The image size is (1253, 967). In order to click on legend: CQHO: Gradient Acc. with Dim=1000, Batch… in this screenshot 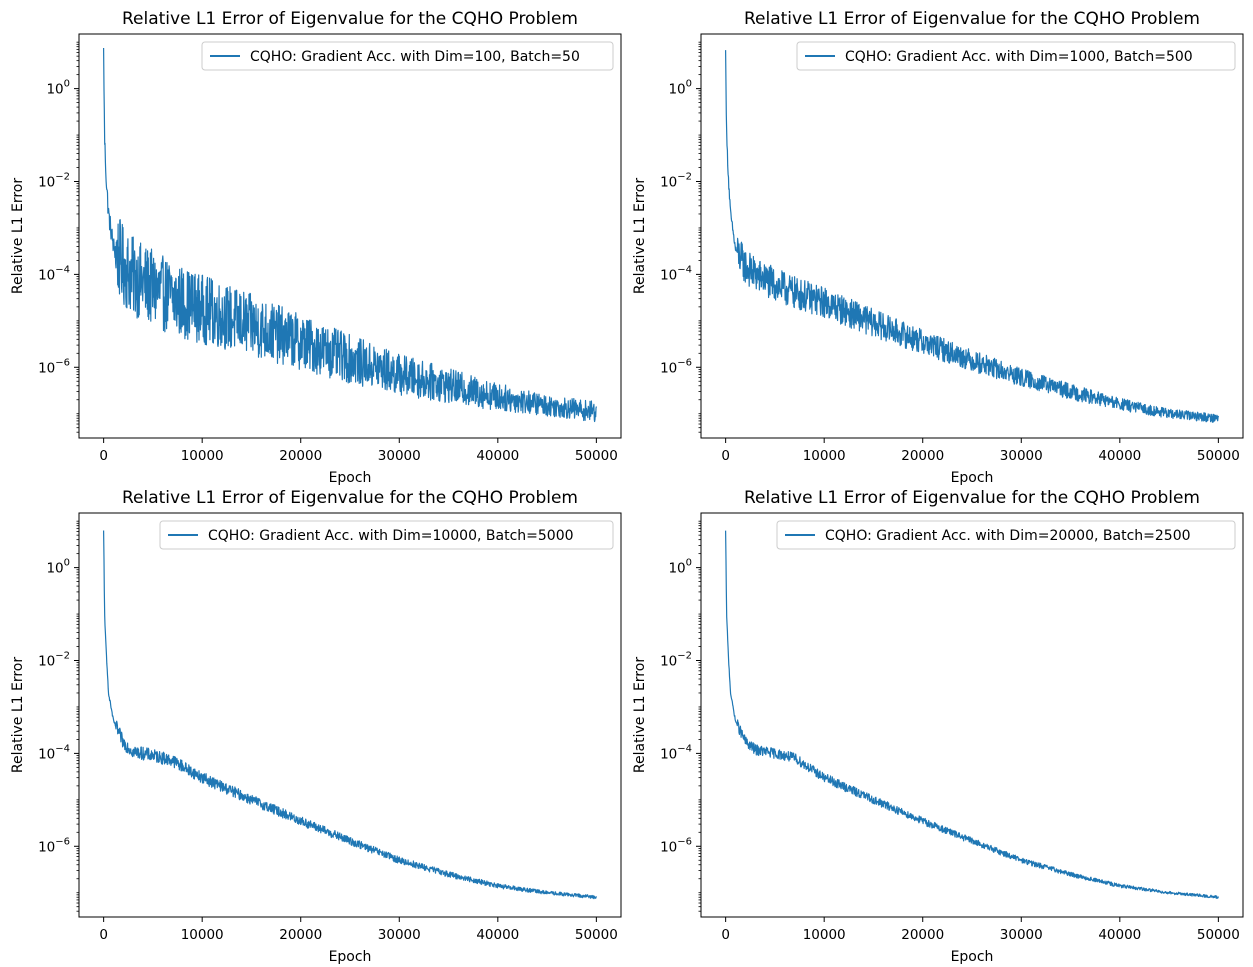, I will do `click(1016, 56)`.